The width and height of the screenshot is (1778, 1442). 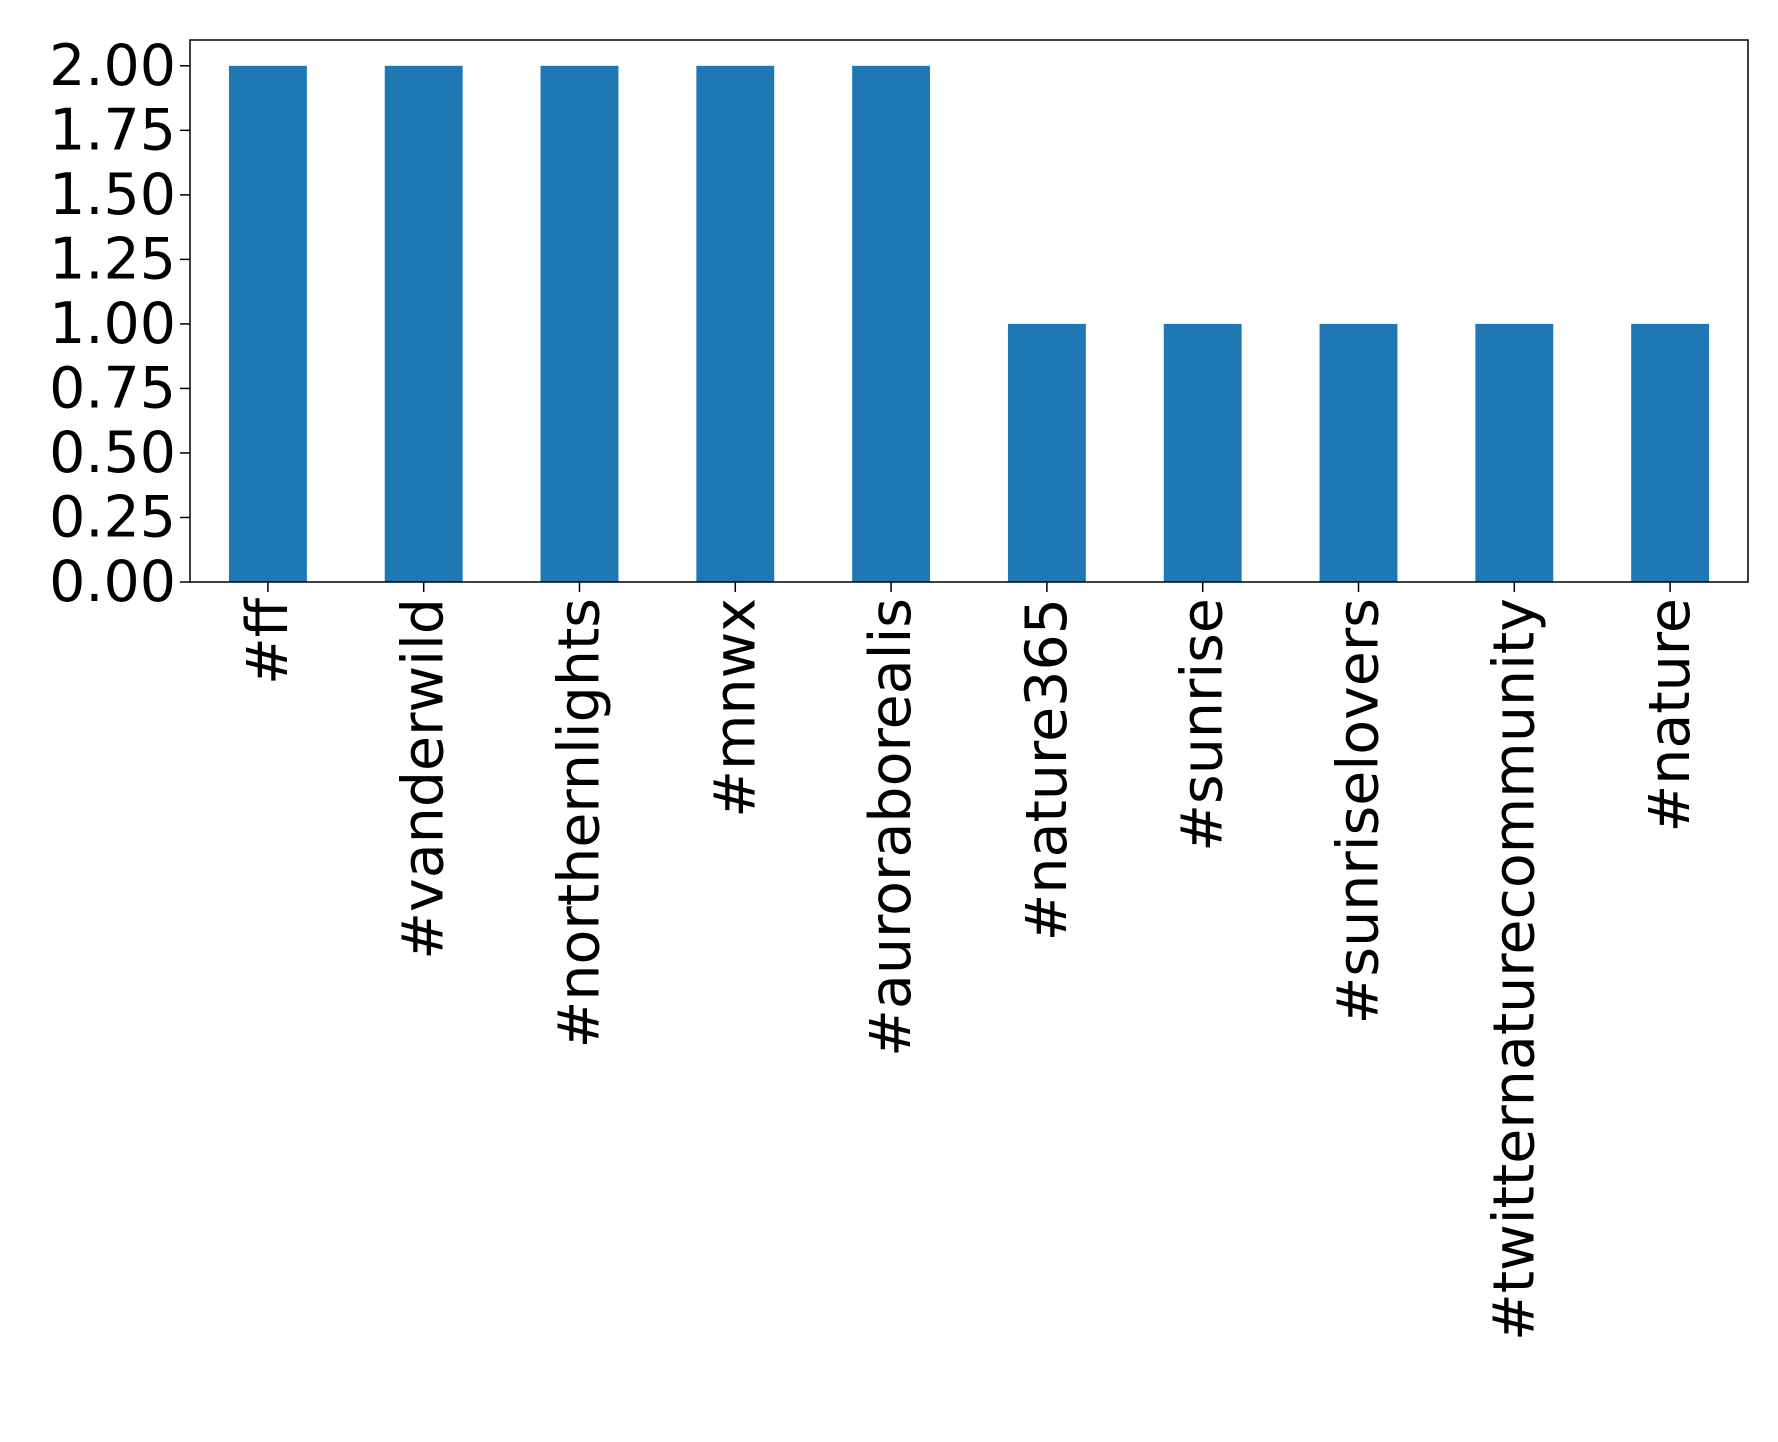 What do you see at coordinates (112, 388) in the screenshot?
I see `y-tick-label: 0.75` at bounding box center [112, 388].